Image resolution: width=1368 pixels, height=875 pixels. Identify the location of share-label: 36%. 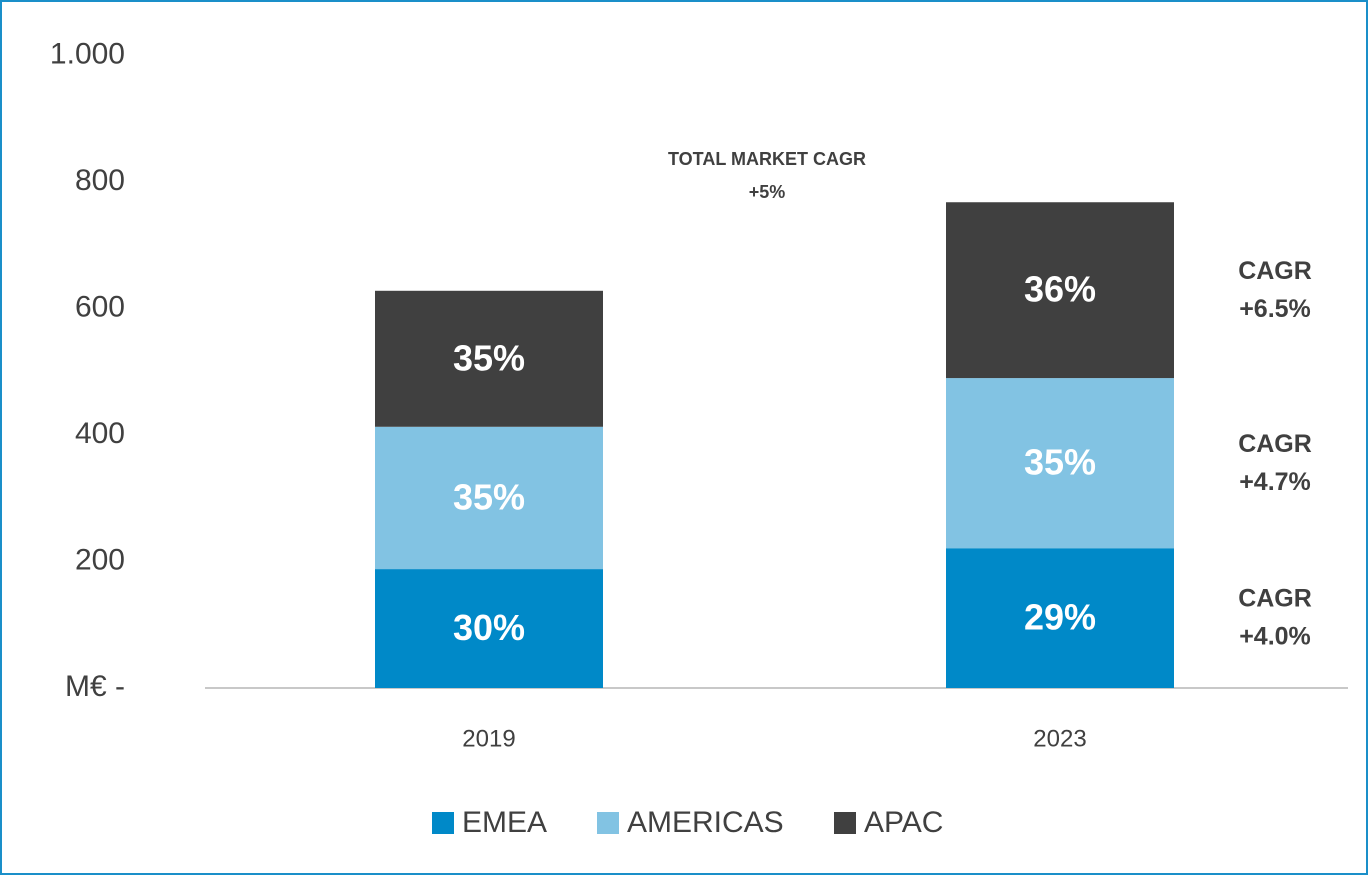
(1060, 289).